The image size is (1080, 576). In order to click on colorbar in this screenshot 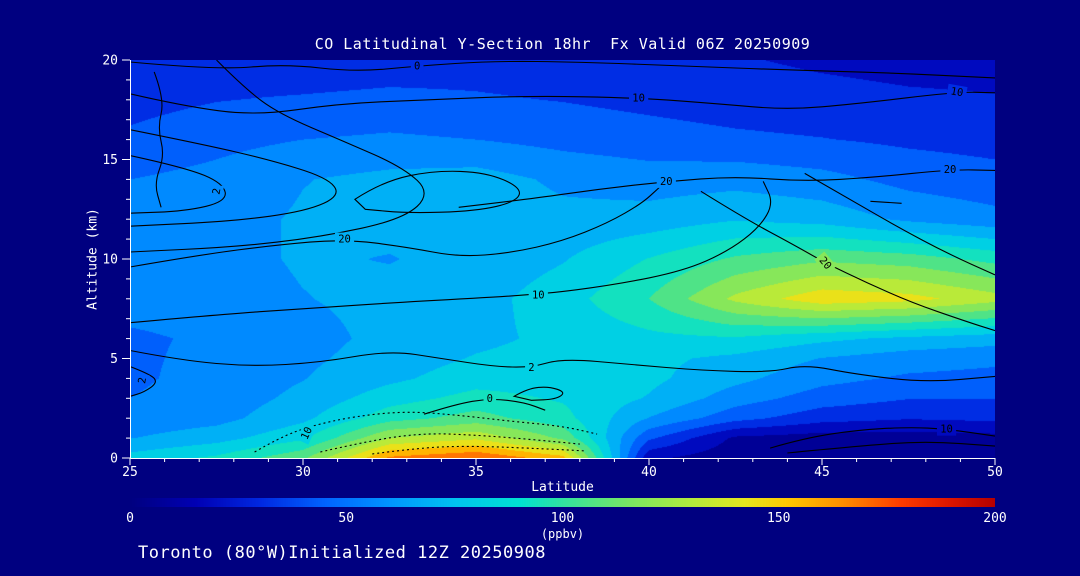, I will do `click(562, 502)`.